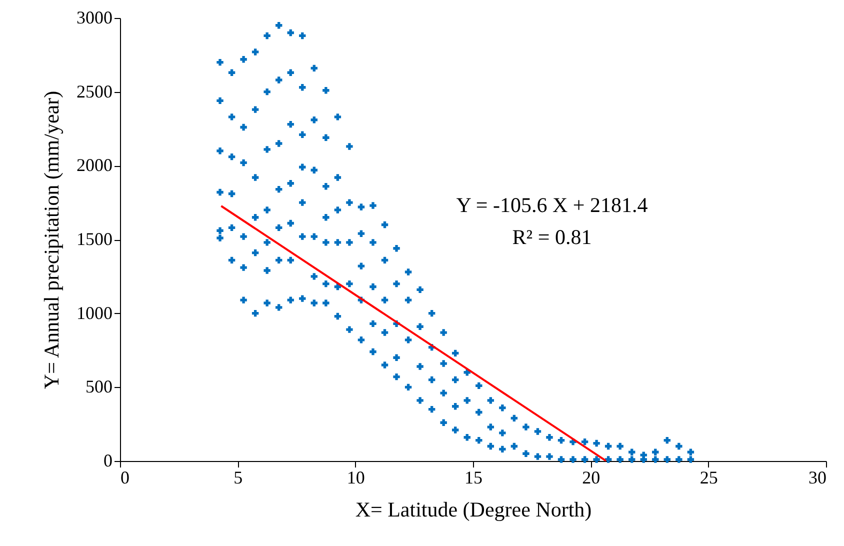  Describe the element at coordinates (591, 478) in the screenshot. I see `x-tick-label: 20` at that location.